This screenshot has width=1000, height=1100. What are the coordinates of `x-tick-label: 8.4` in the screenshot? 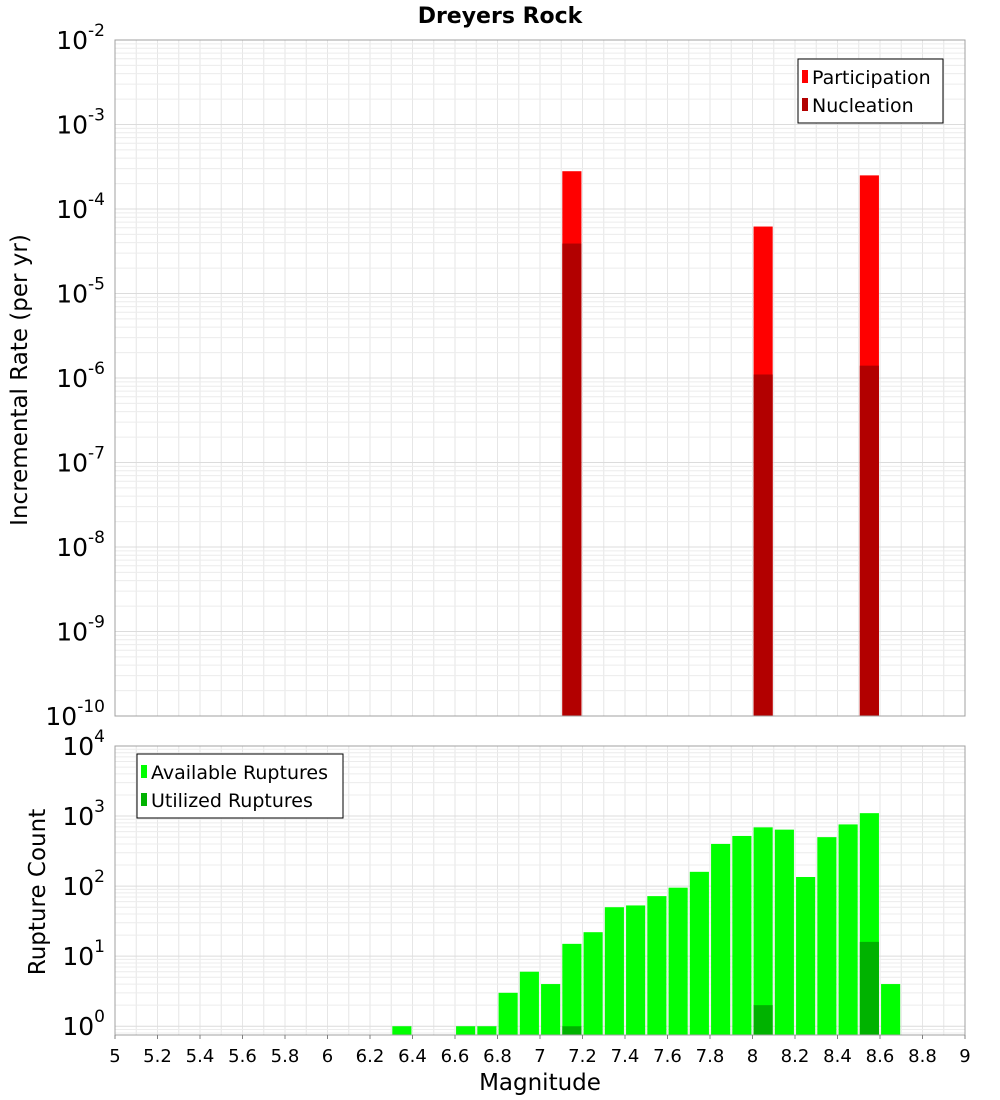 It's located at (837, 1056).